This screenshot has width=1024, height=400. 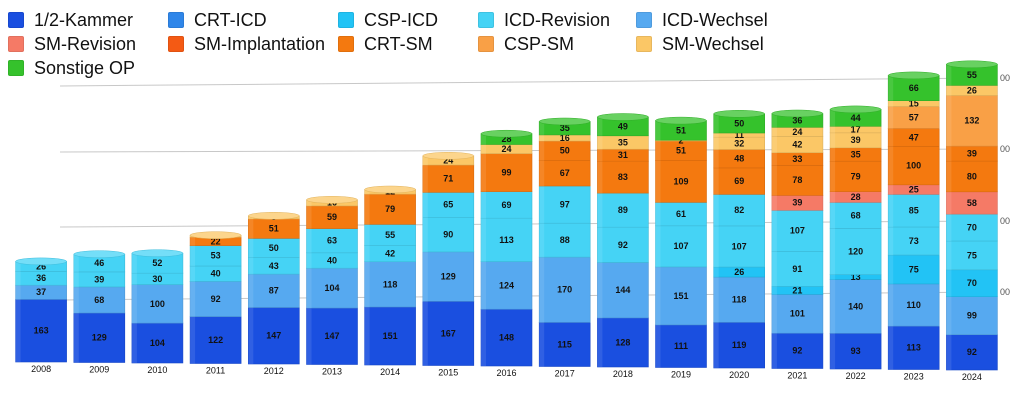 I want to click on bar-value-label: 51, so click(x=681, y=130).